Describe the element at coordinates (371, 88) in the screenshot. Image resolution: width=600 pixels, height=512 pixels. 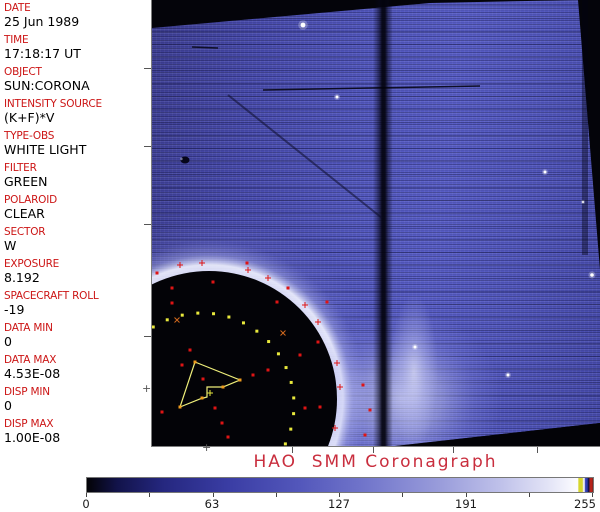
I see `horizontal-defect-line` at that location.